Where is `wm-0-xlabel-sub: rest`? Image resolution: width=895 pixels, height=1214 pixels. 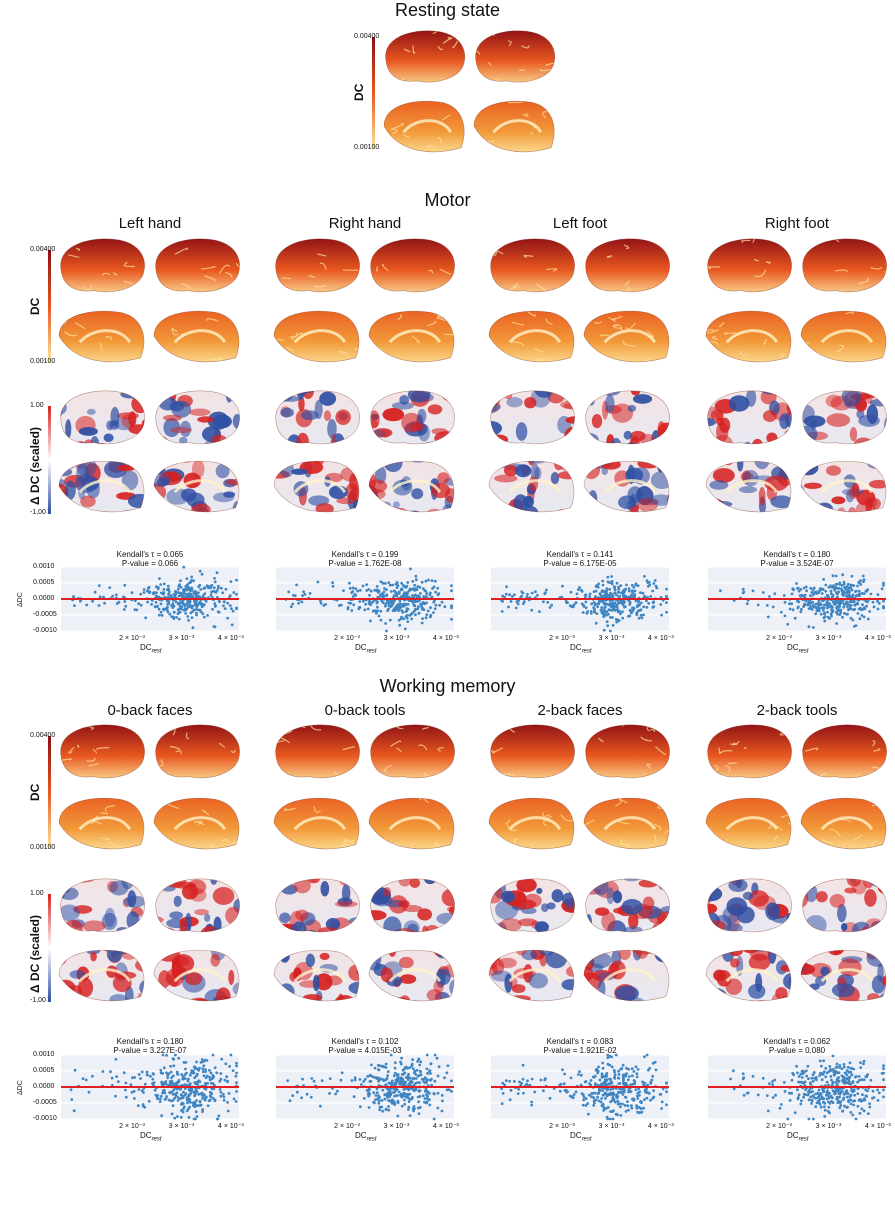 wm-0-xlabel-sub: rest is located at coordinates (156, 1139).